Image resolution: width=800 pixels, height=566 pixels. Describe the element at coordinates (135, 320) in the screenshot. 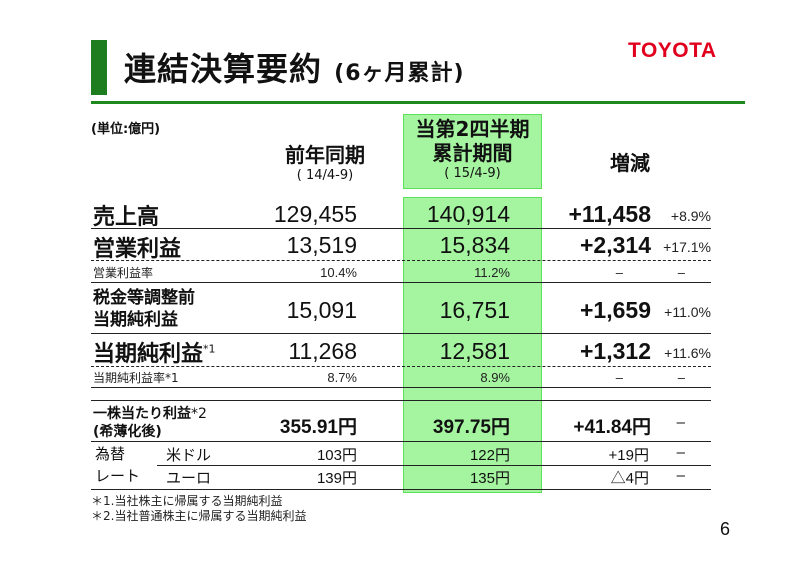

I see `pretax-label-line2: 当期純利益` at that location.